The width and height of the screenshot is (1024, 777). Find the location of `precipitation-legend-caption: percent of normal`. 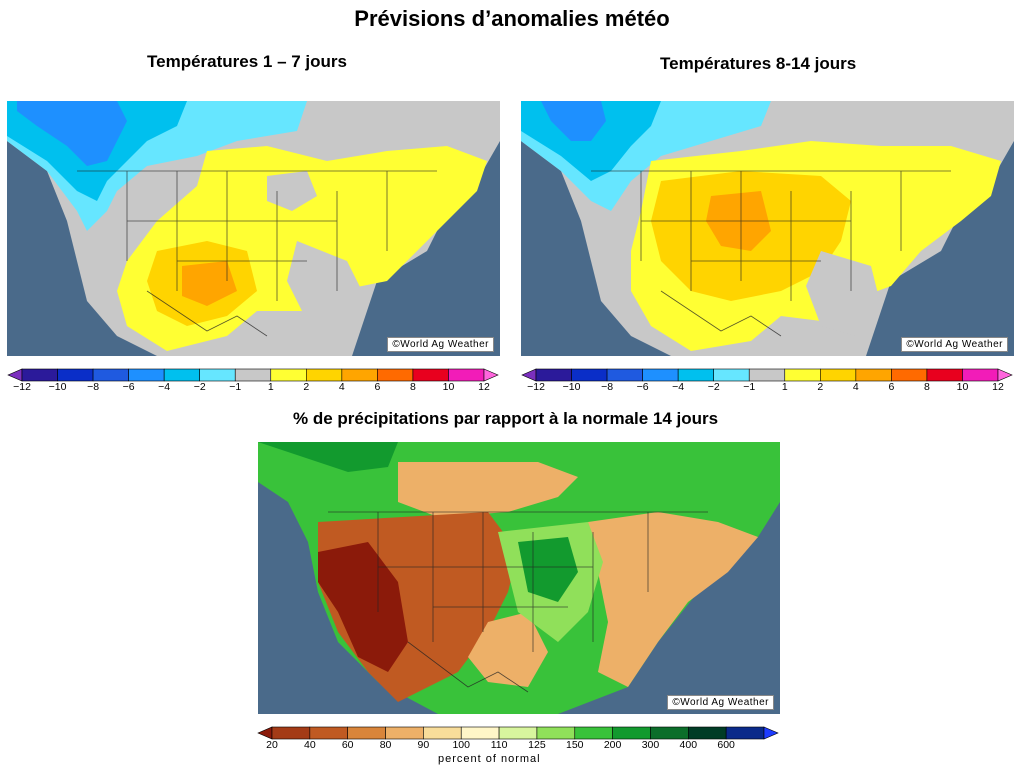

precipitation-legend-caption: percent of normal is located at coordinates (489, 759).